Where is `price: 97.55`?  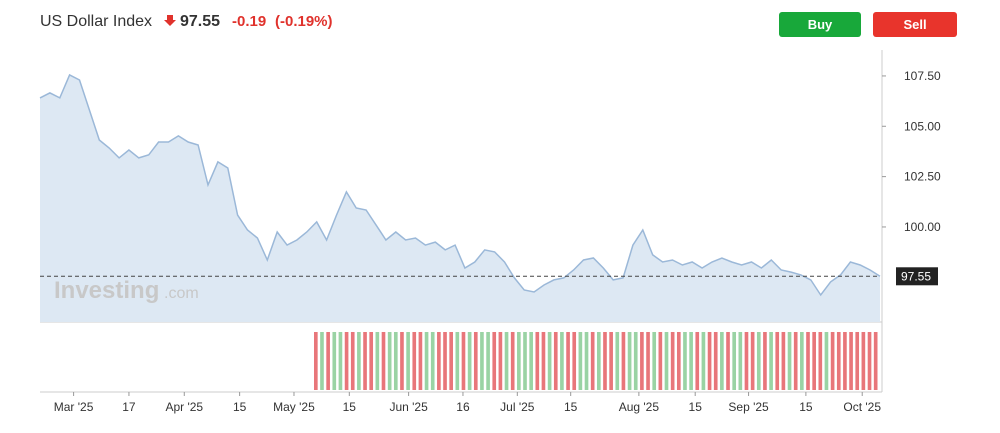 price: 97.55 is located at coordinates (200, 21).